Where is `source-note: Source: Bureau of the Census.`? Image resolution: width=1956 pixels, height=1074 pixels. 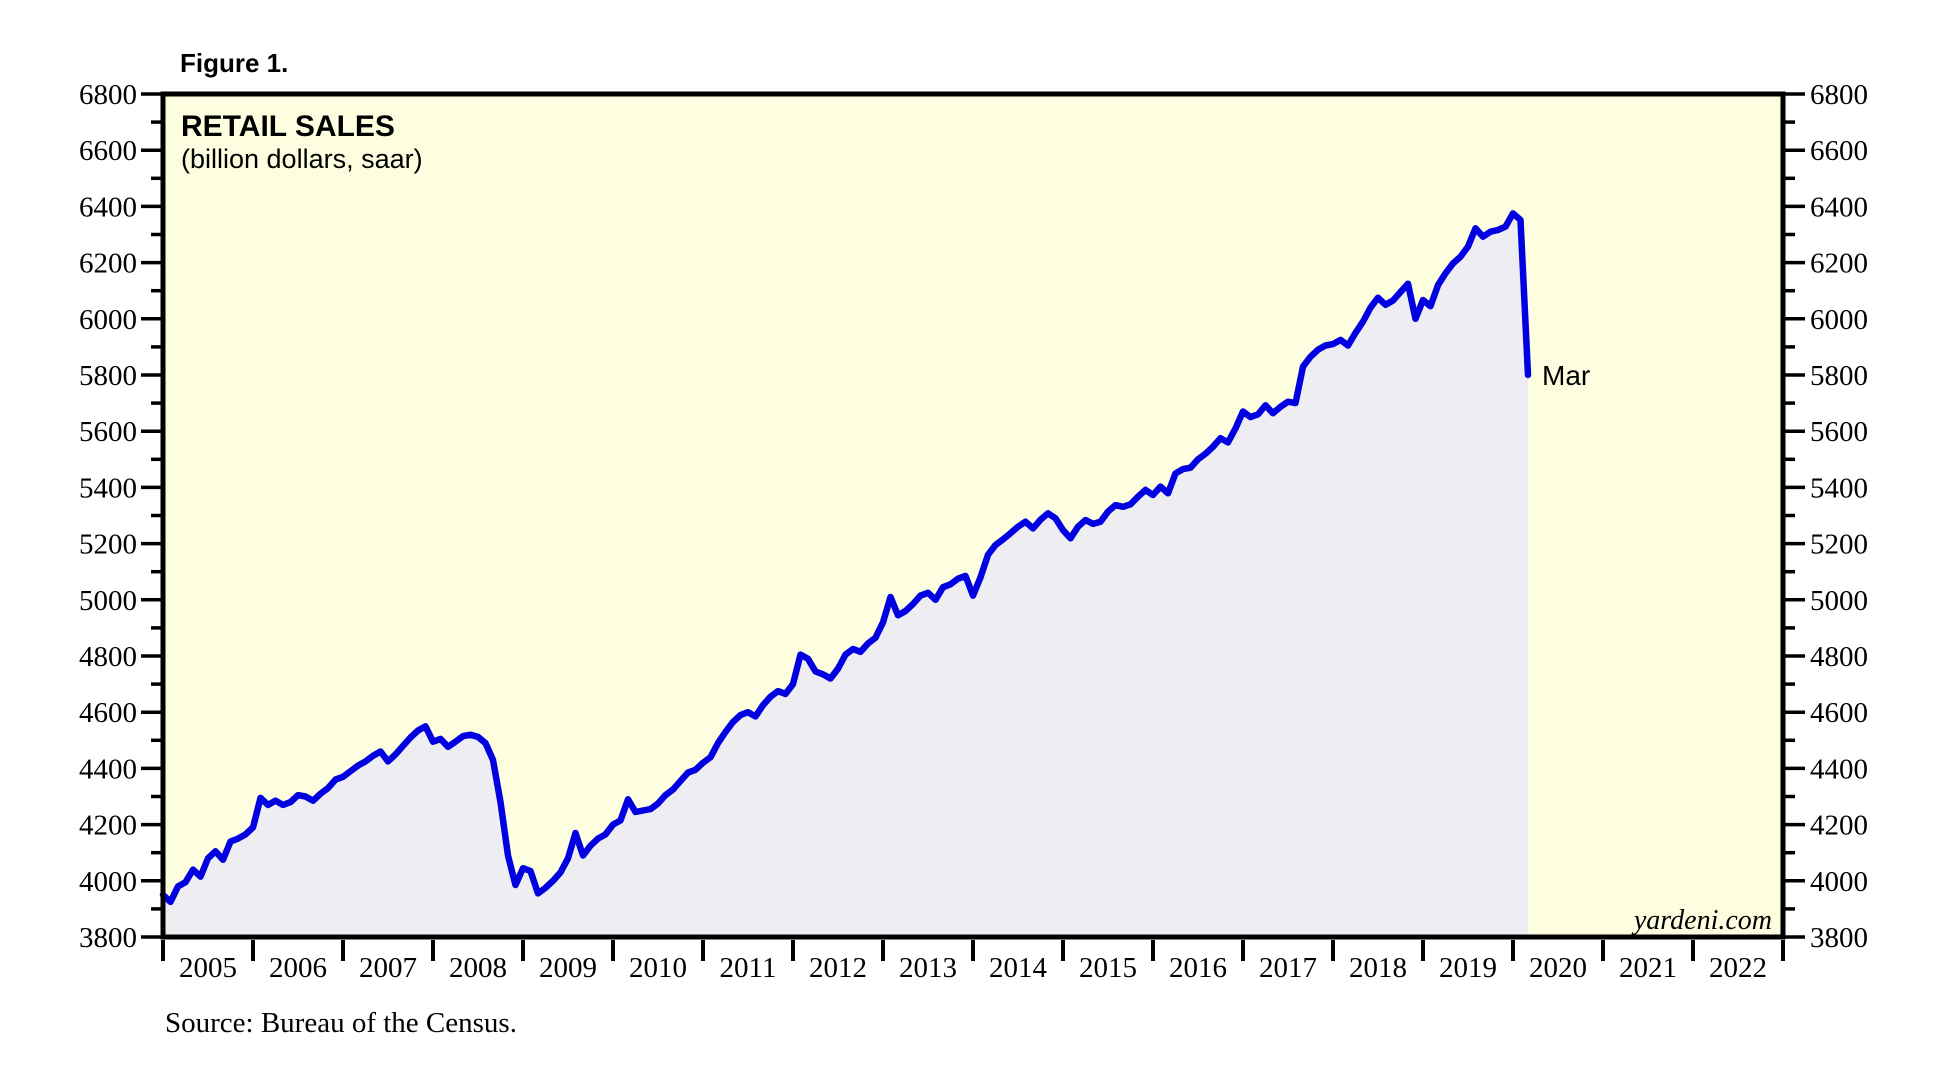
source-note: Source: Bureau of the Census. is located at coordinates (341, 1023).